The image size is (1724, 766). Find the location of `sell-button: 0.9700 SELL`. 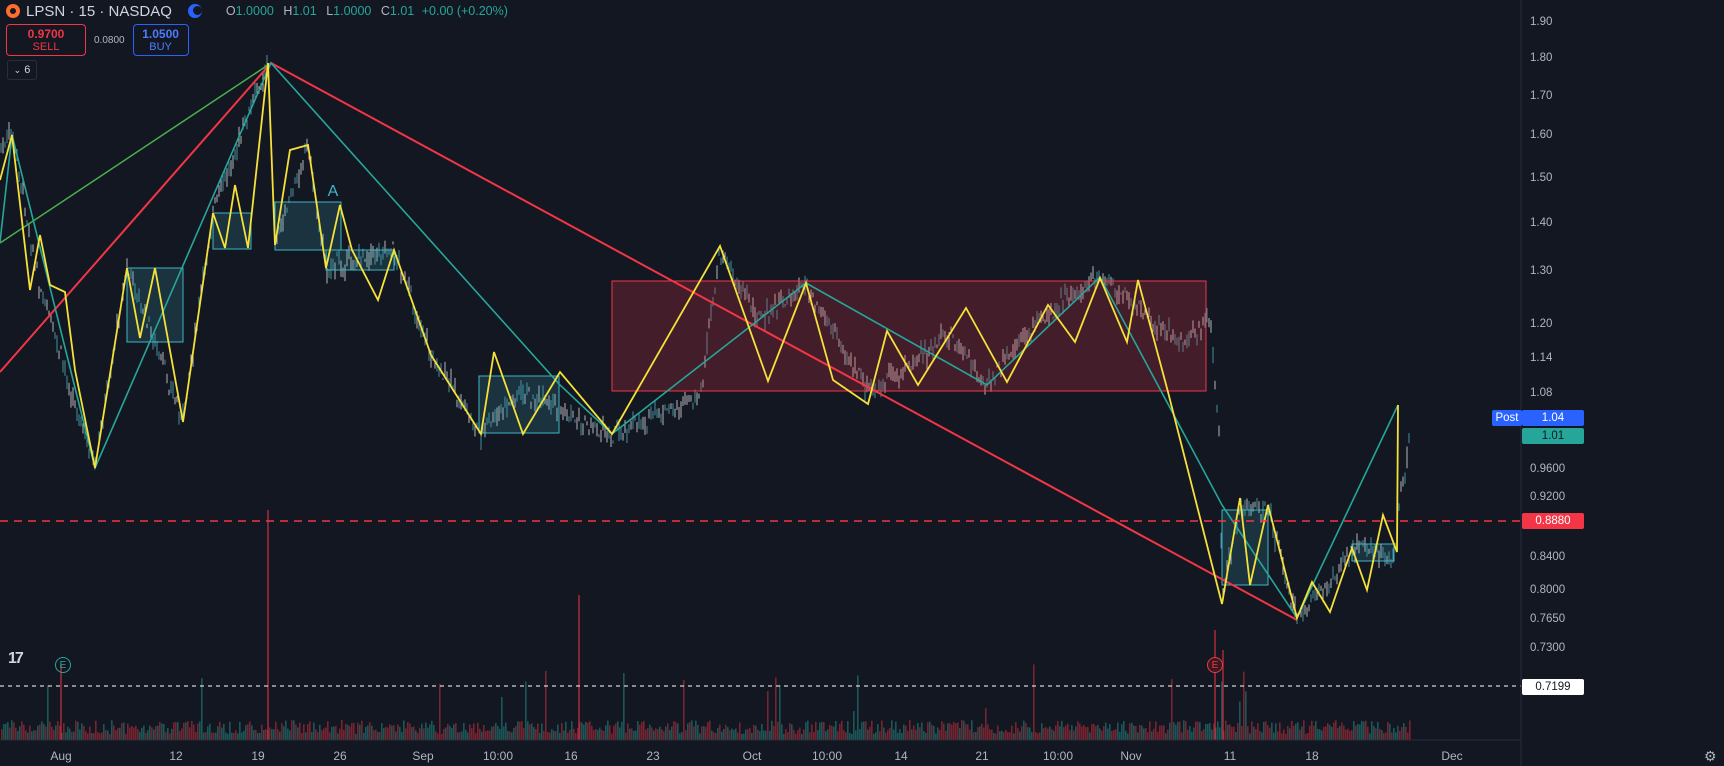

sell-button: 0.9700 SELL is located at coordinates (46, 40).